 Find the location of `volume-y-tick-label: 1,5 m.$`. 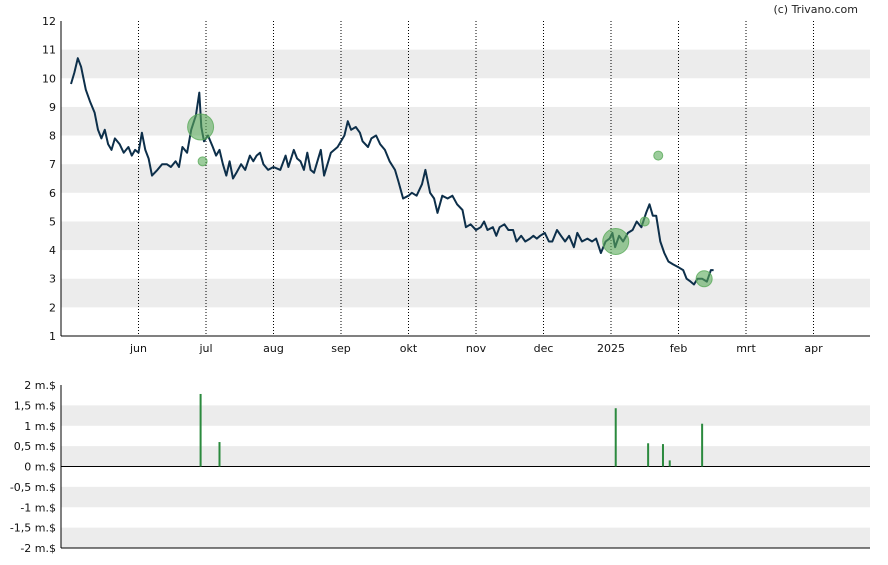

volume-y-tick-label: 1,5 m.$ is located at coordinates (35, 405).